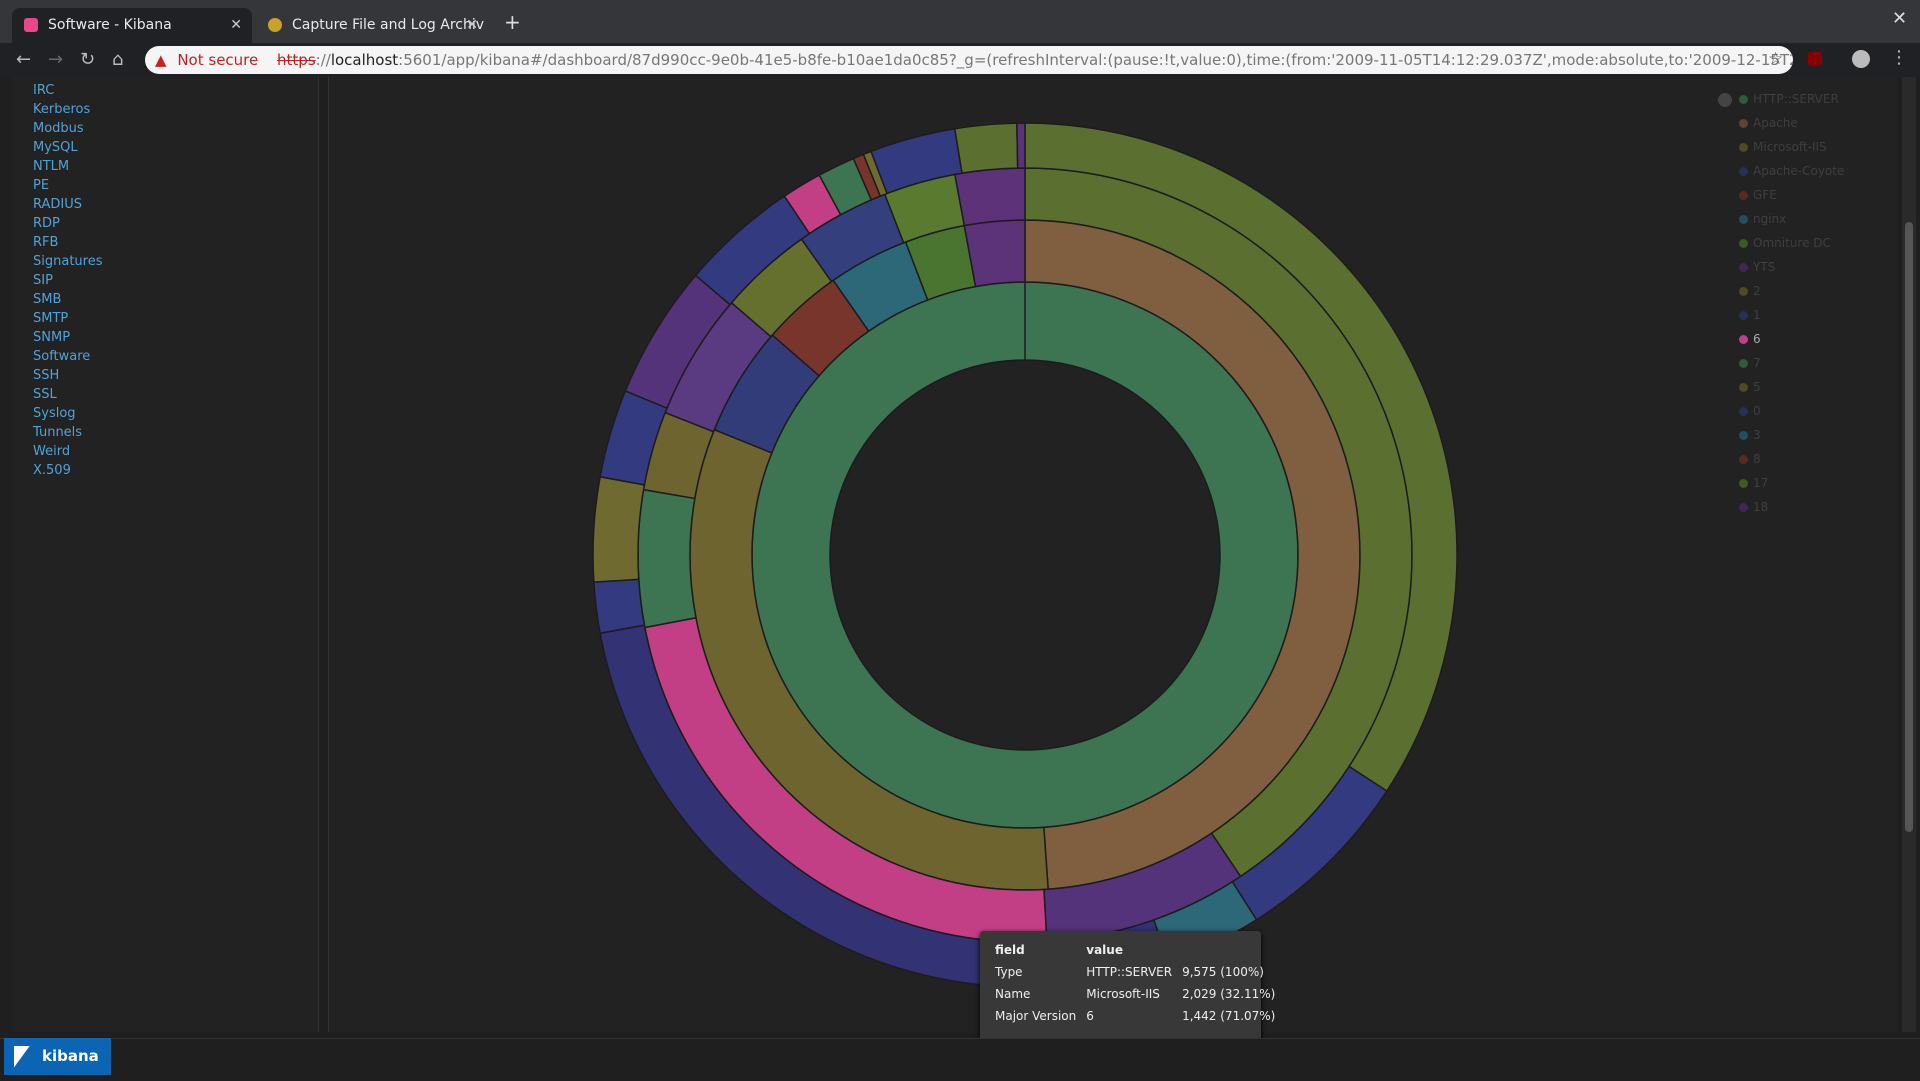 This screenshot has height=1081, width=1920. I want to click on security-state: Not secure, so click(218, 60).